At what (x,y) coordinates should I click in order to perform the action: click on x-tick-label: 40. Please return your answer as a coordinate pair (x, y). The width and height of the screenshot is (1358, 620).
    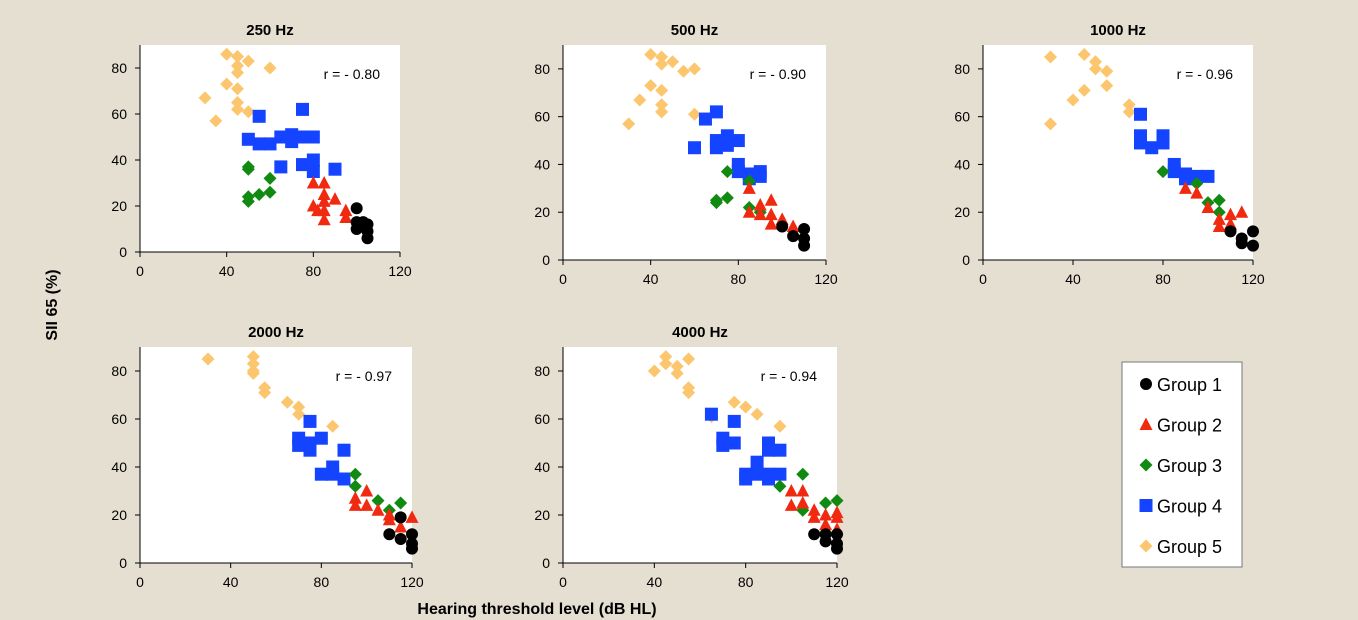
    Looking at the image, I should click on (1073, 279).